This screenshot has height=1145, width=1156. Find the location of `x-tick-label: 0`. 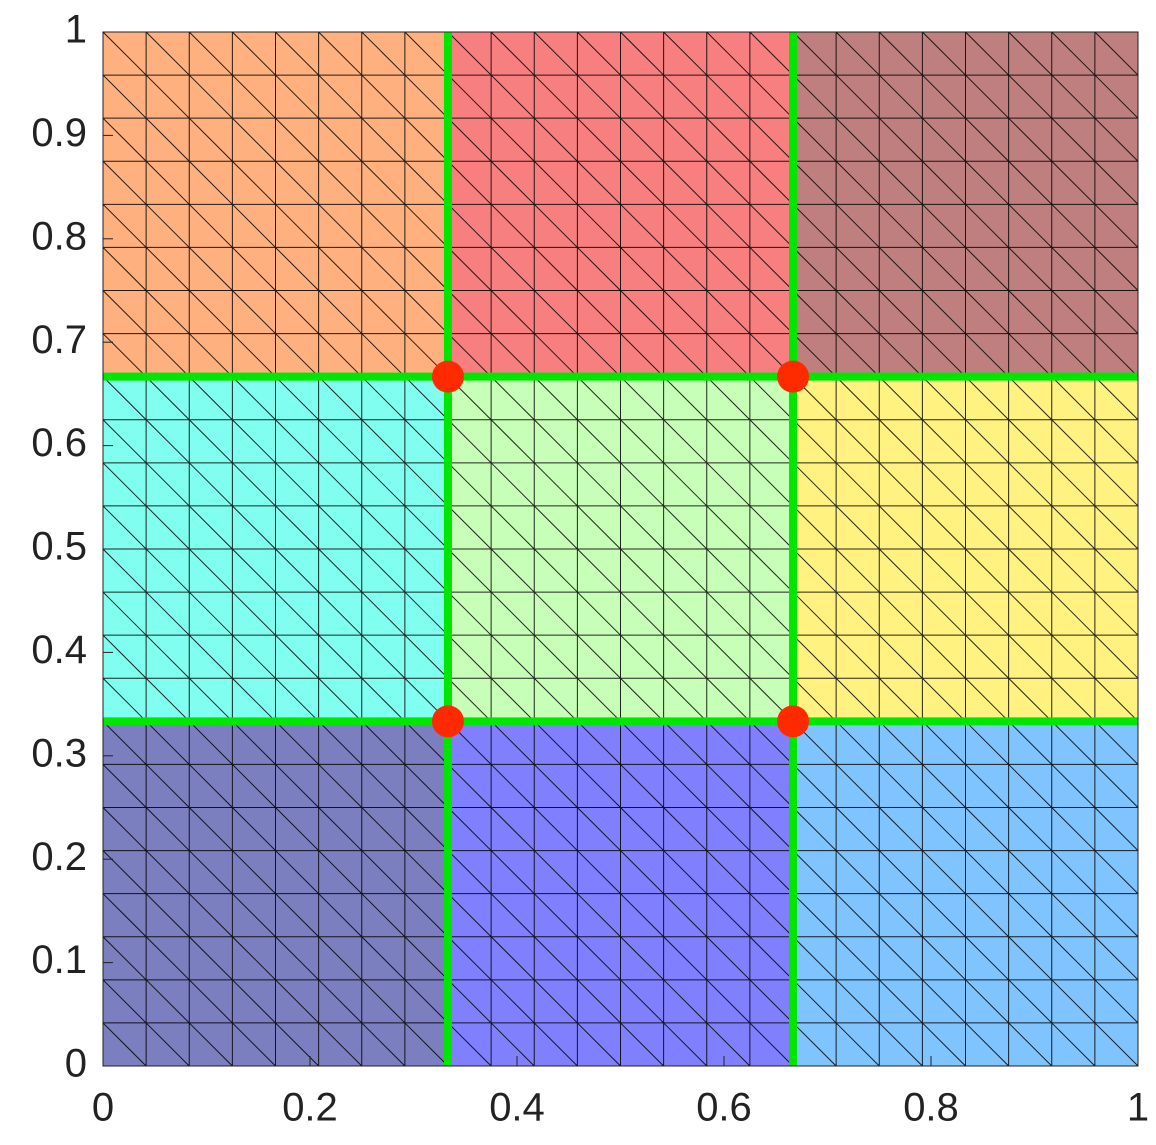

x-tick-label: 0 is located at coordinates (103, 1108).